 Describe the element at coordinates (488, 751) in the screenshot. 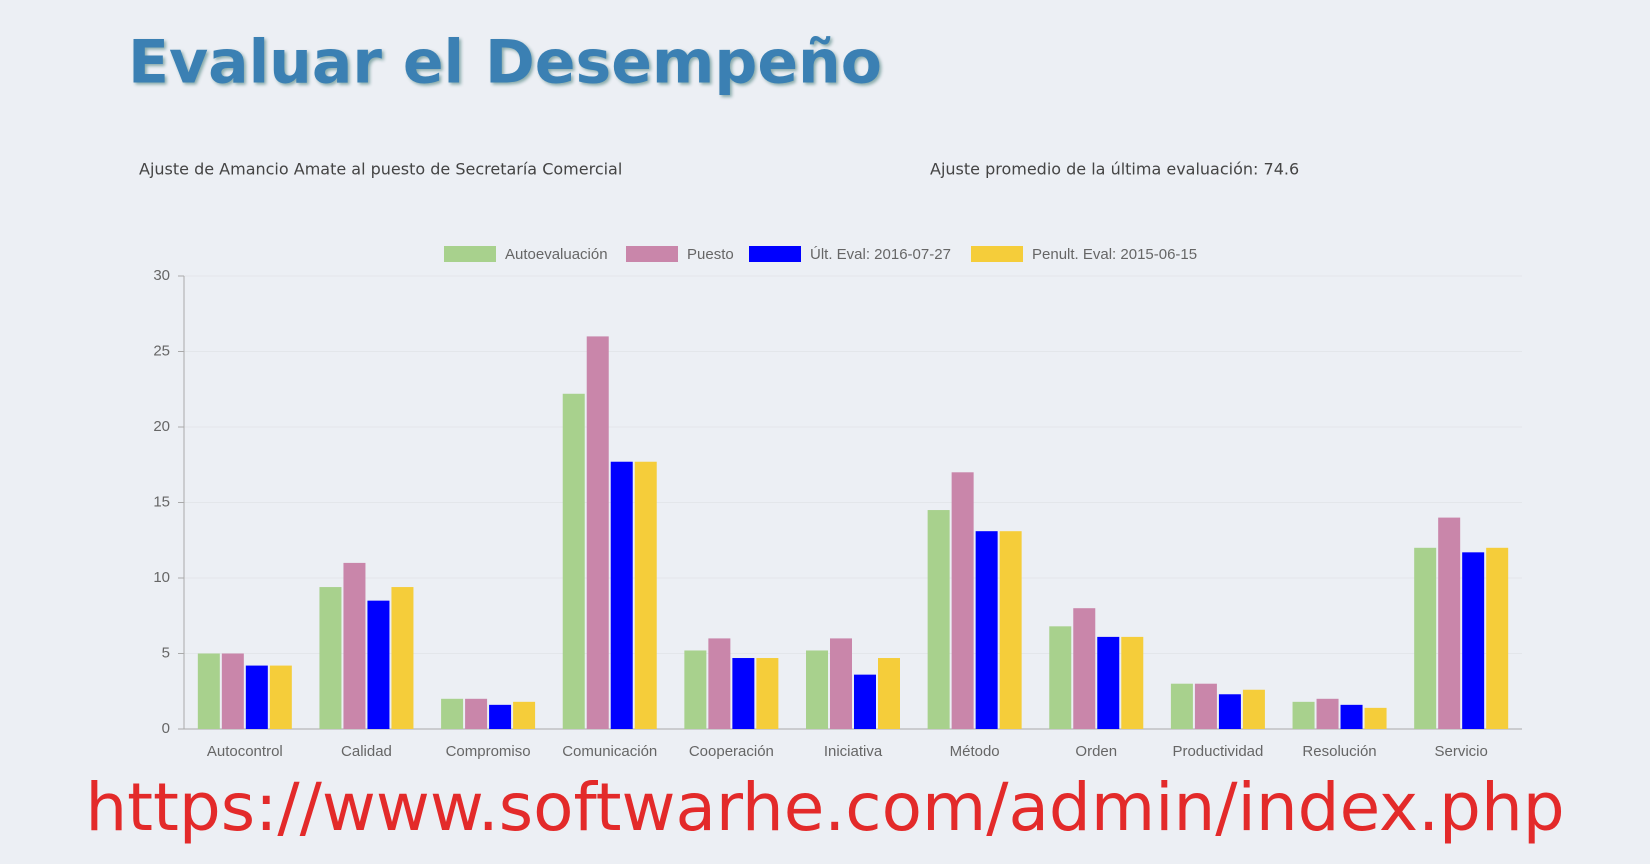

I see `x-tick-label: Compromiso` at that location.